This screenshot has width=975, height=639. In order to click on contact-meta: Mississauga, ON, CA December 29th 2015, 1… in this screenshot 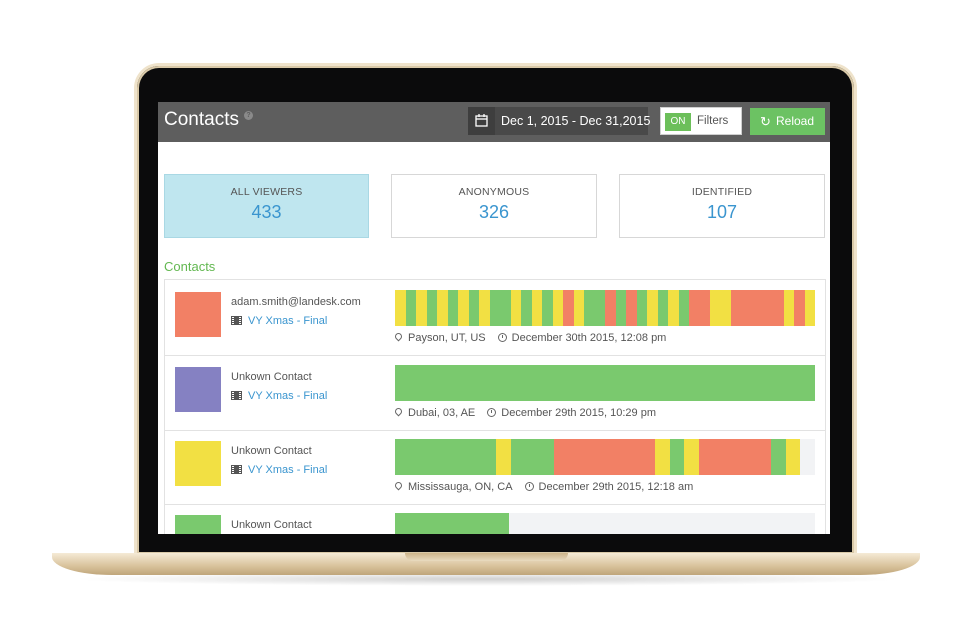, I will do `click(543, 486)`.